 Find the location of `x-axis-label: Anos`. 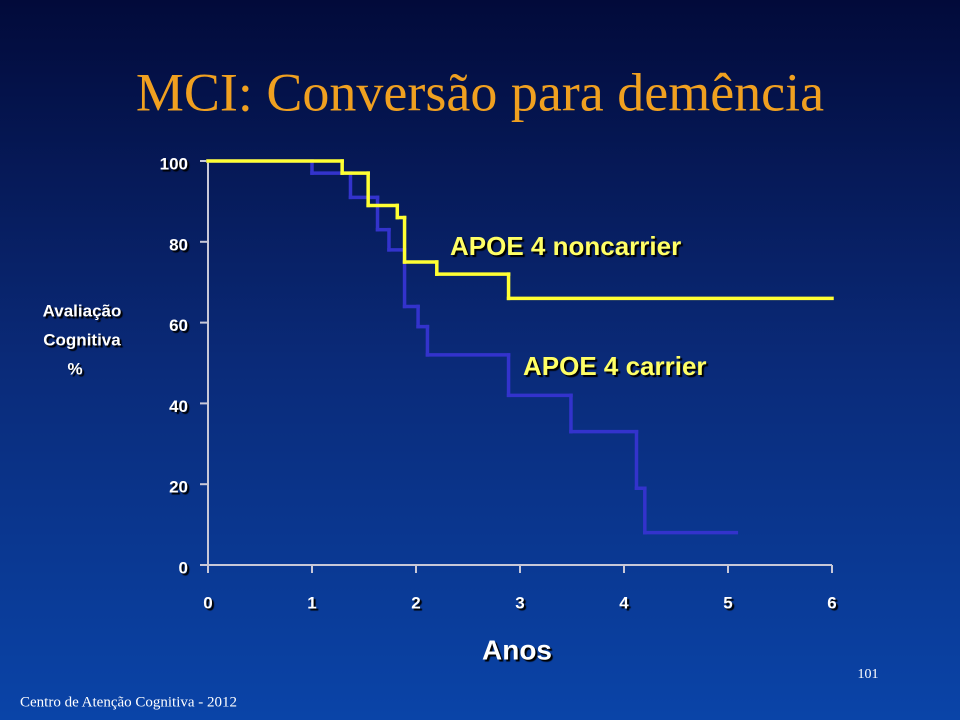

x-axis-label: Anos is located at coordinates (517, 649).